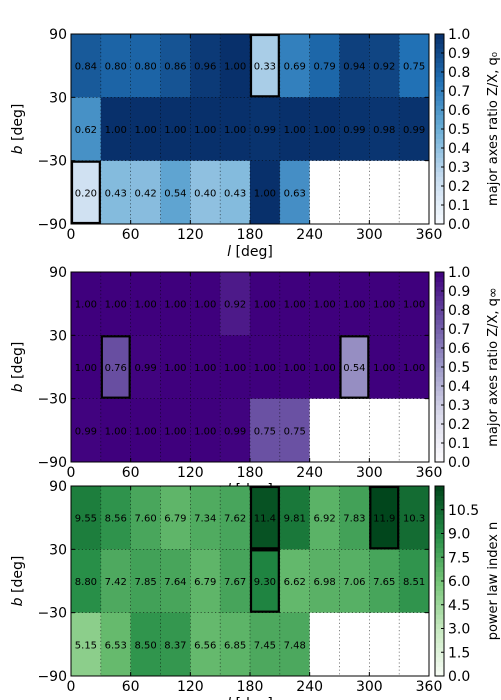 The height and width of the screenshot is (700, 501). I want to click on colorbar-label: major axes ratio Z/X, q∞, so click(493, 366).